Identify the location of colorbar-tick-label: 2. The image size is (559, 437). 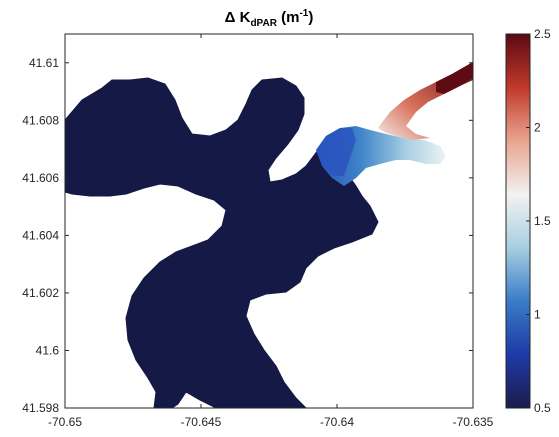
(537, 128).